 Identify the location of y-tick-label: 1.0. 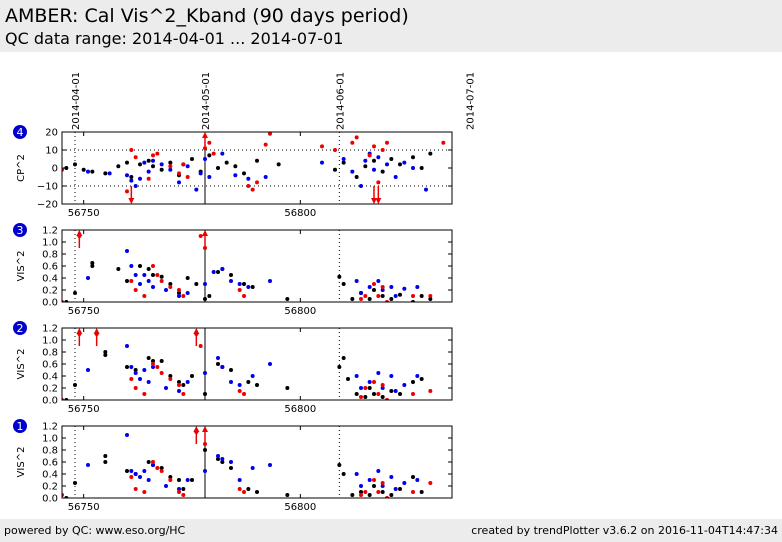
(50, 439).